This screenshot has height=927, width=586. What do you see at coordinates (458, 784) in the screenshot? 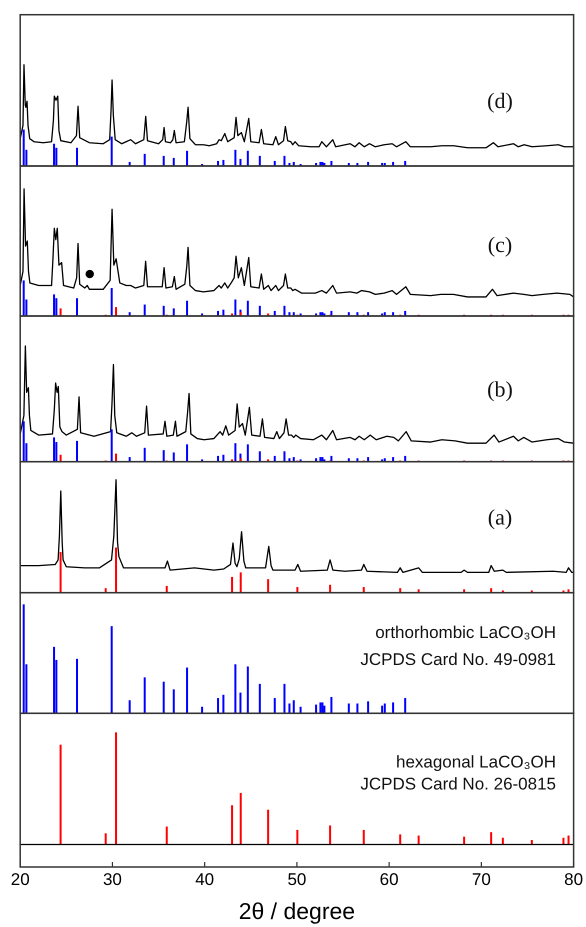
I see `annotation: JCPDS Card No. 26-0815` at bounding box center [458, 784].